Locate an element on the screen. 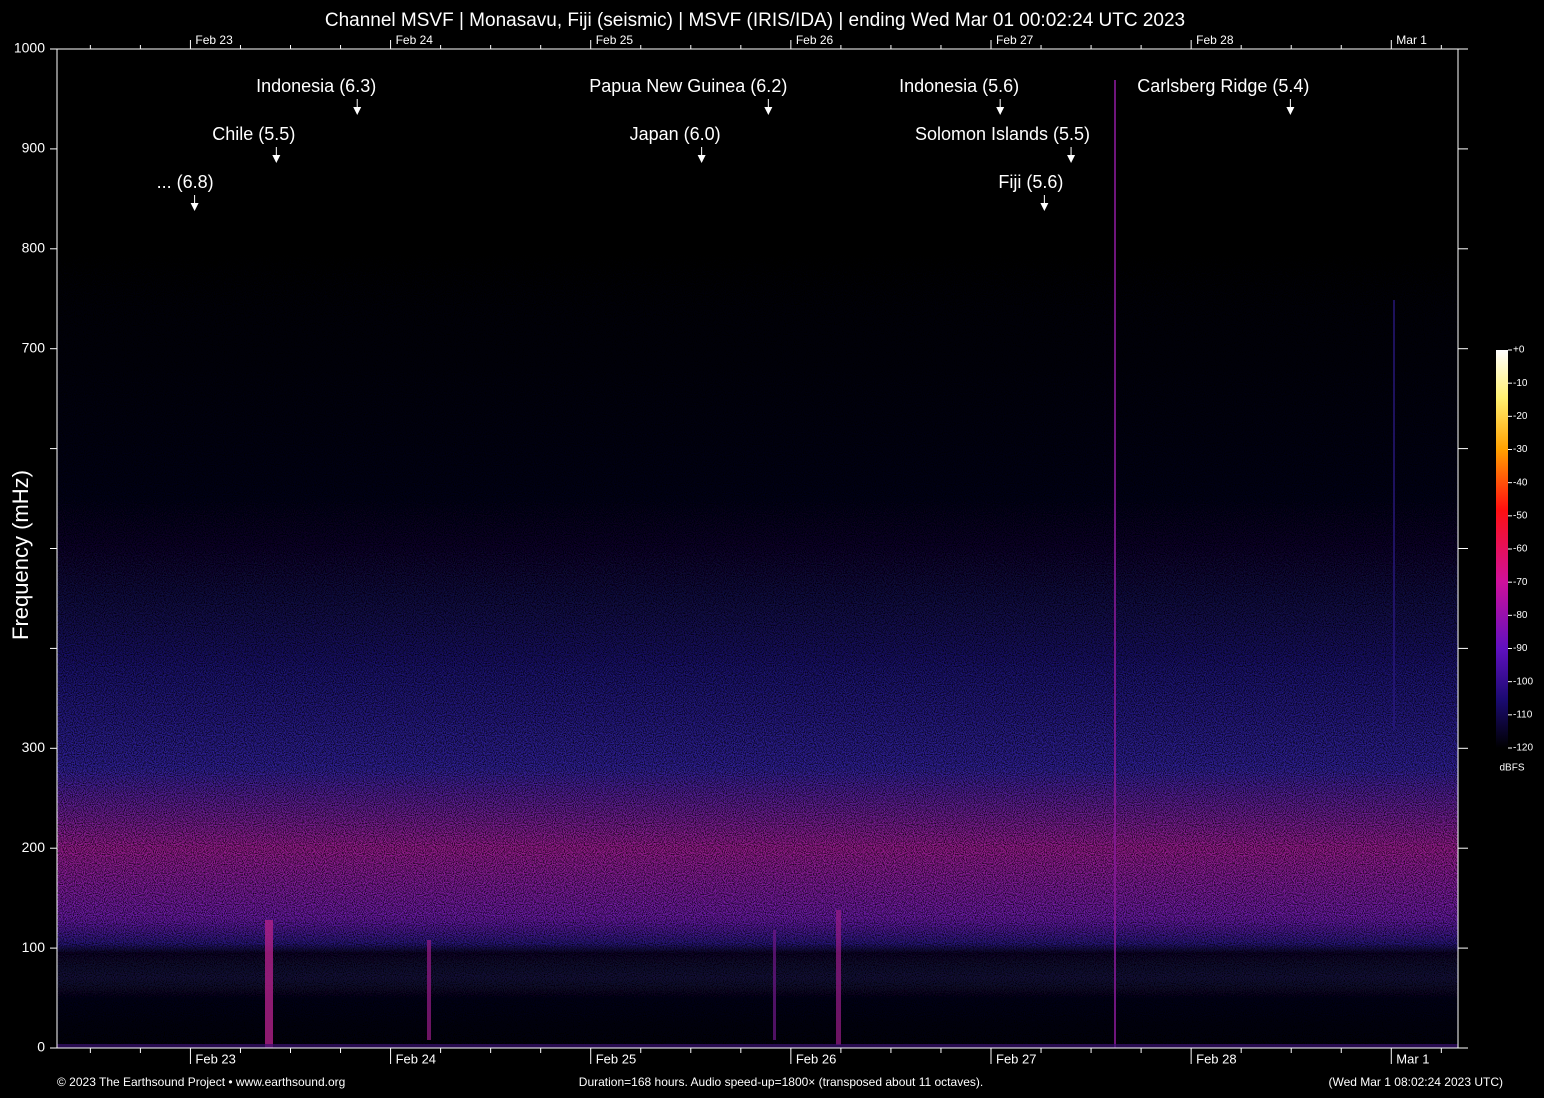 This screenshot has height=1098, width=1544. y-axis-label: Frequency (mHz) is located at coordinates (20, 555).